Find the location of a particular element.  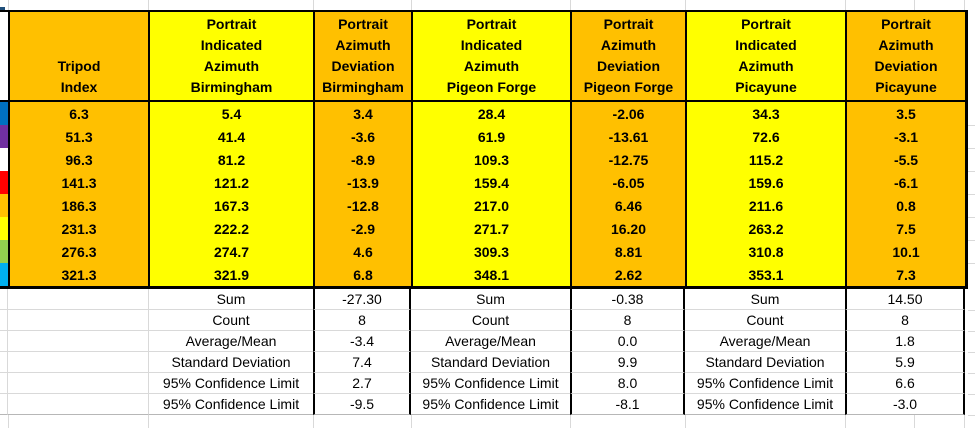

data-cell-pf_dev: -2.06 is located at coordinates (627, 113).